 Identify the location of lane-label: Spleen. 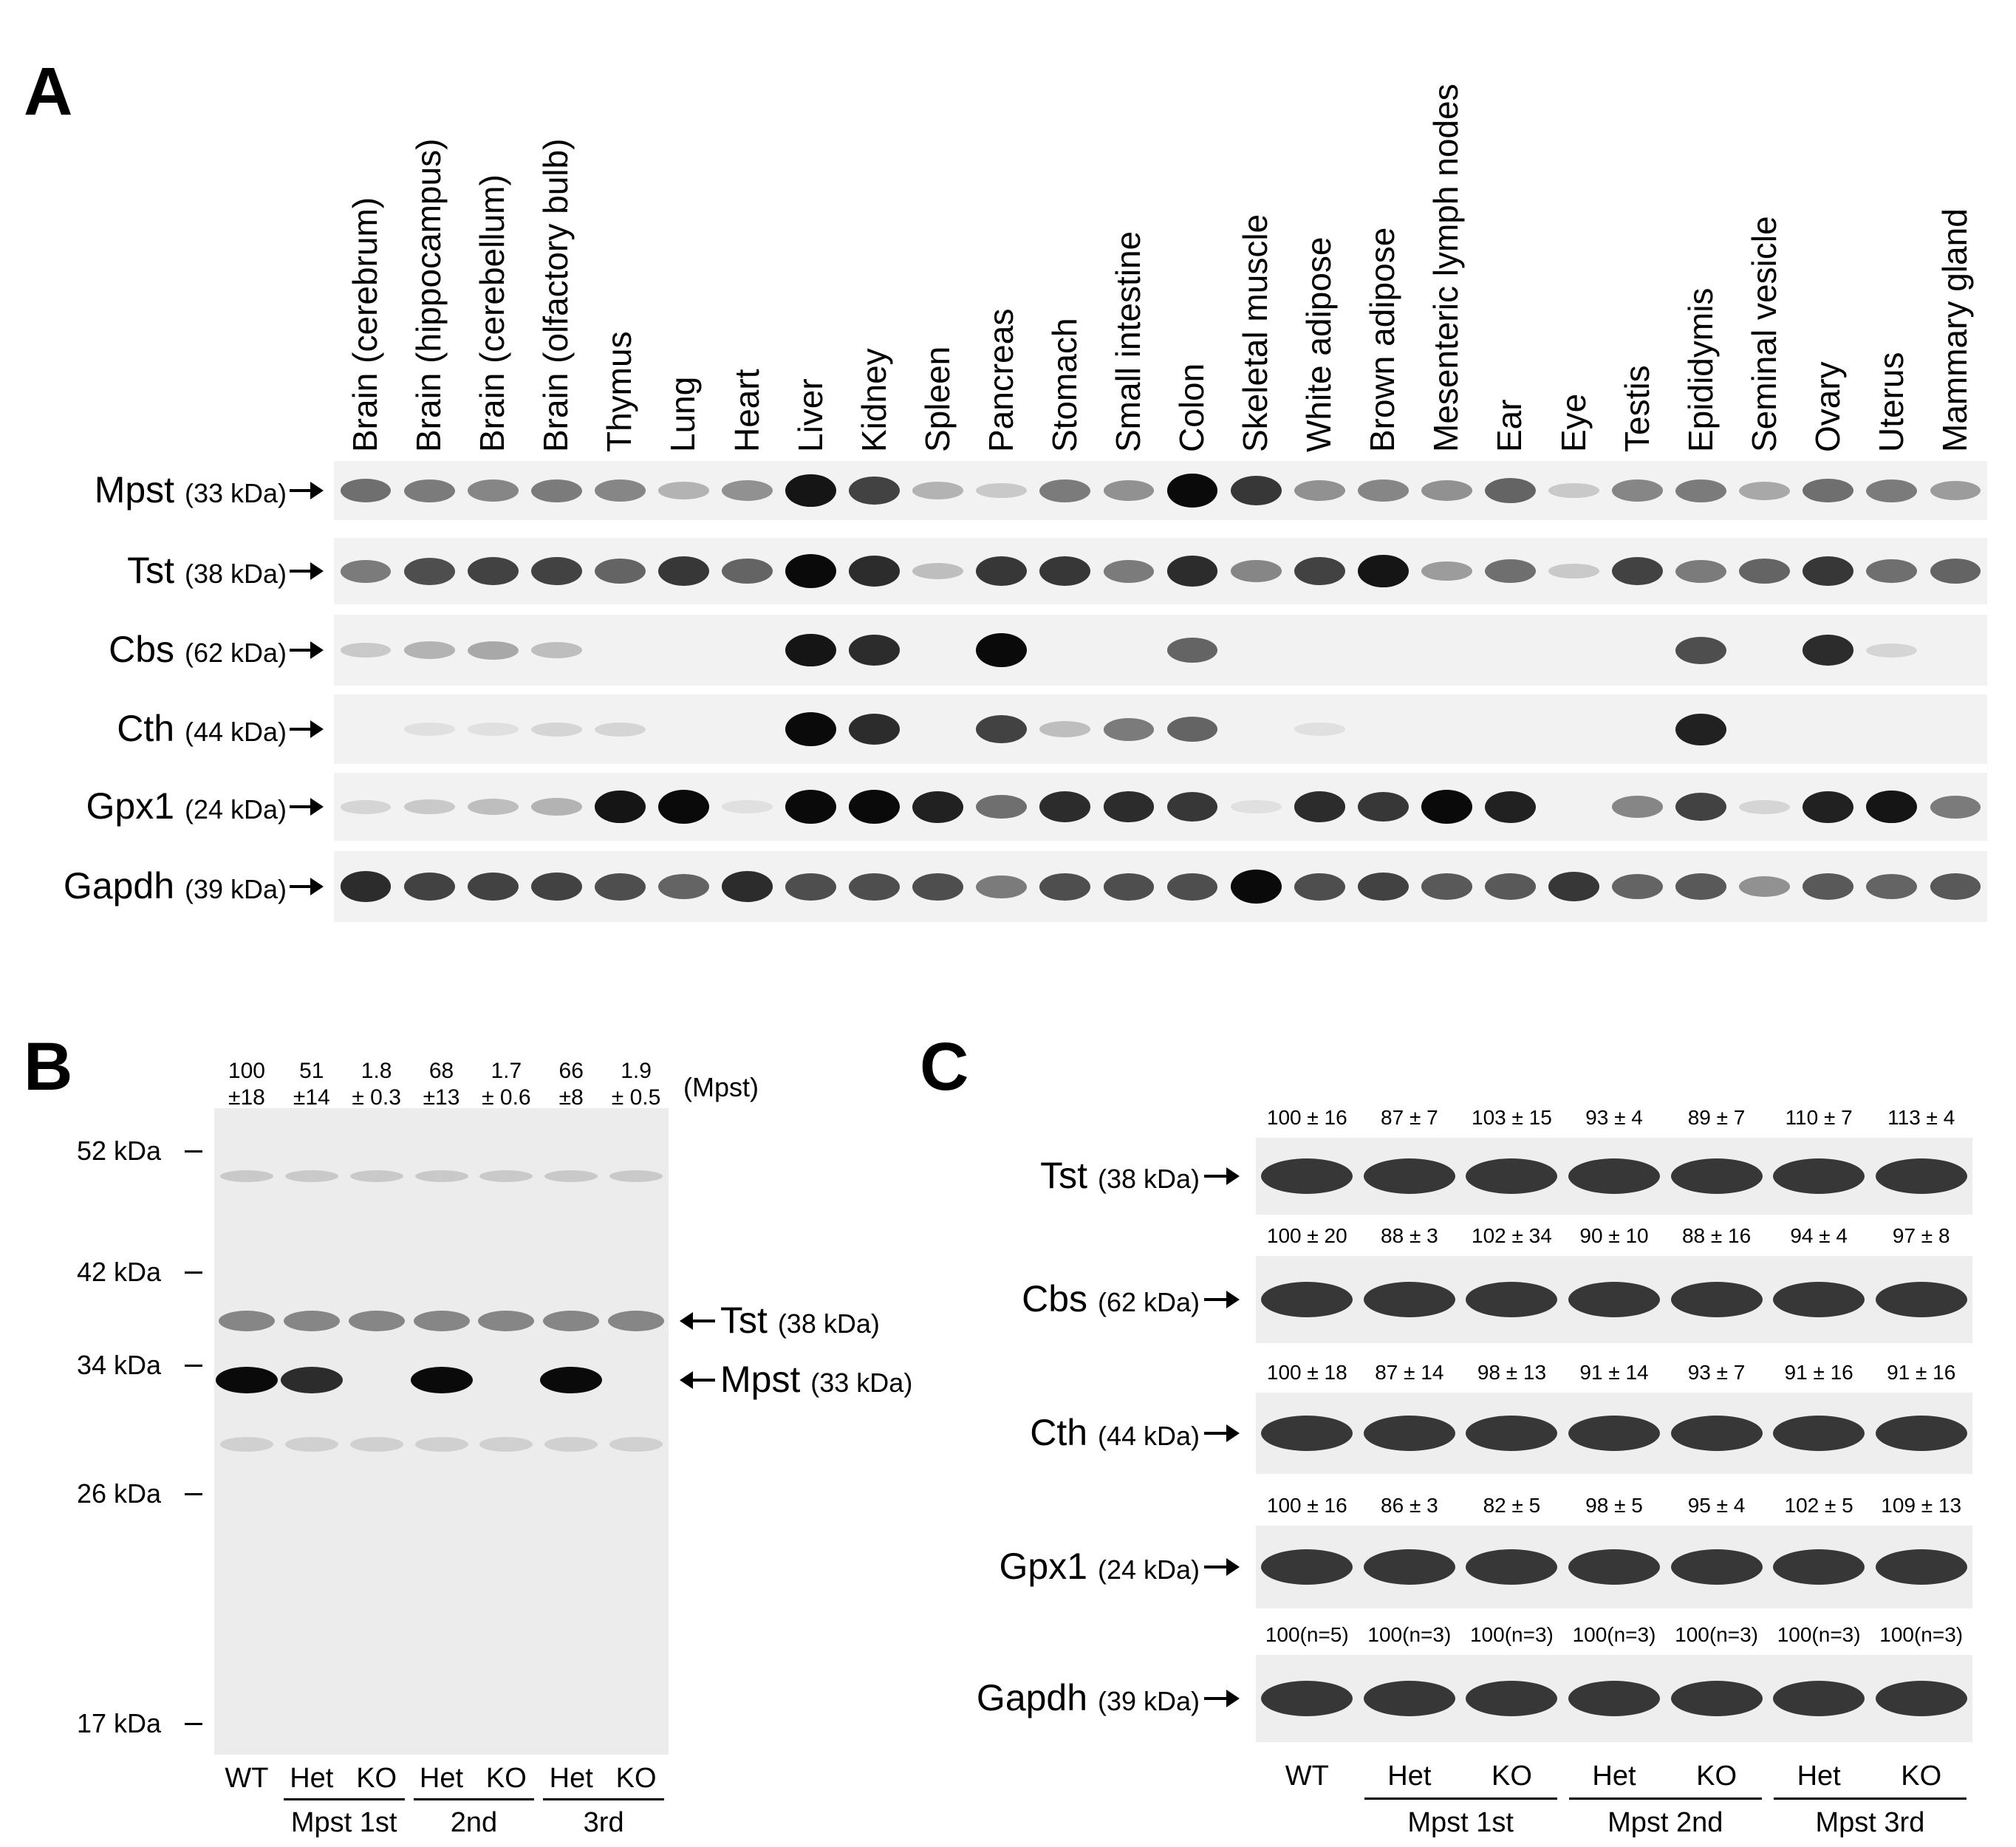
(937, 399).